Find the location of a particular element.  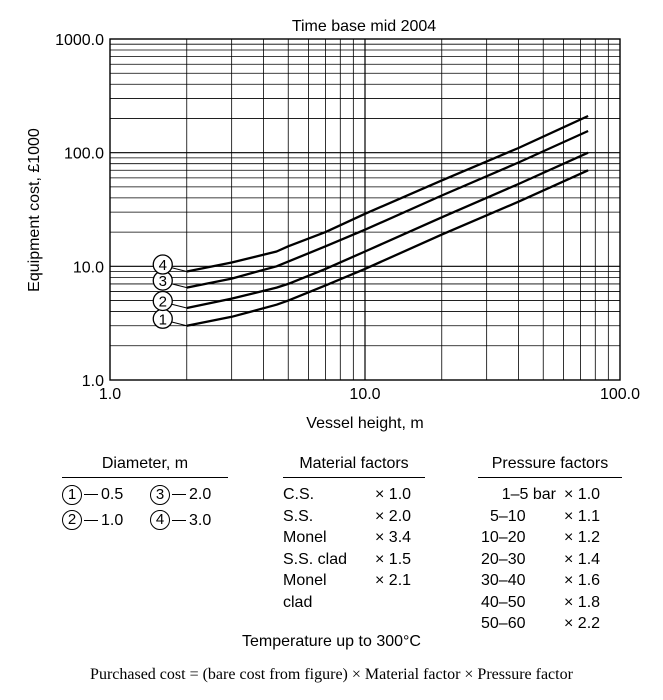

diameter-value: 0.5 is located at coordinates (112, 494).